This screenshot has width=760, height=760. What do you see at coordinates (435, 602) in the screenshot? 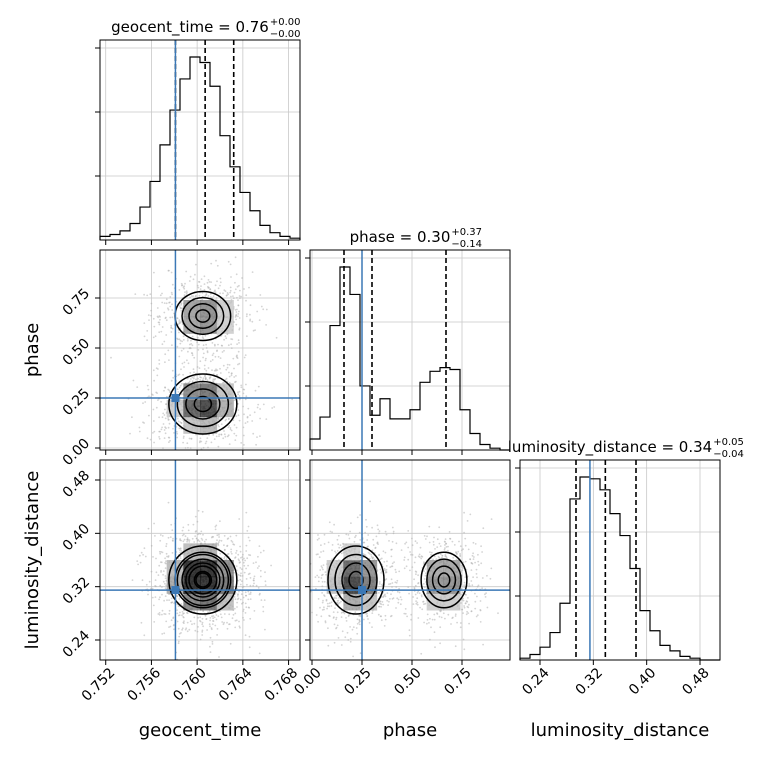
I see `density-cell` at bounding box center [435, 602].